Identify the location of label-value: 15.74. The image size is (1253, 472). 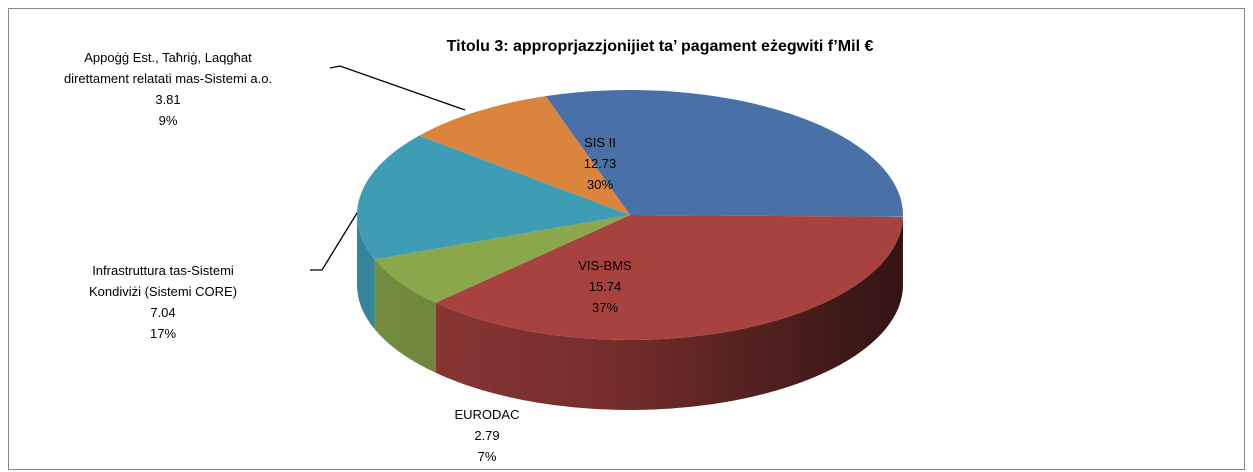
(605, 286).